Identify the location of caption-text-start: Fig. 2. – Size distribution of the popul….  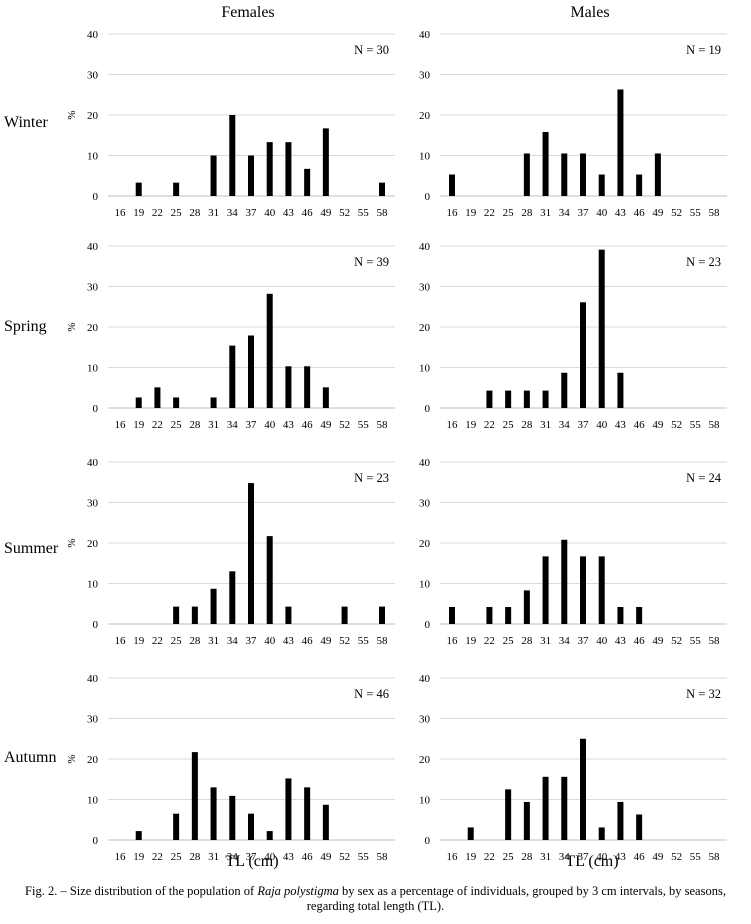
(141, 891).